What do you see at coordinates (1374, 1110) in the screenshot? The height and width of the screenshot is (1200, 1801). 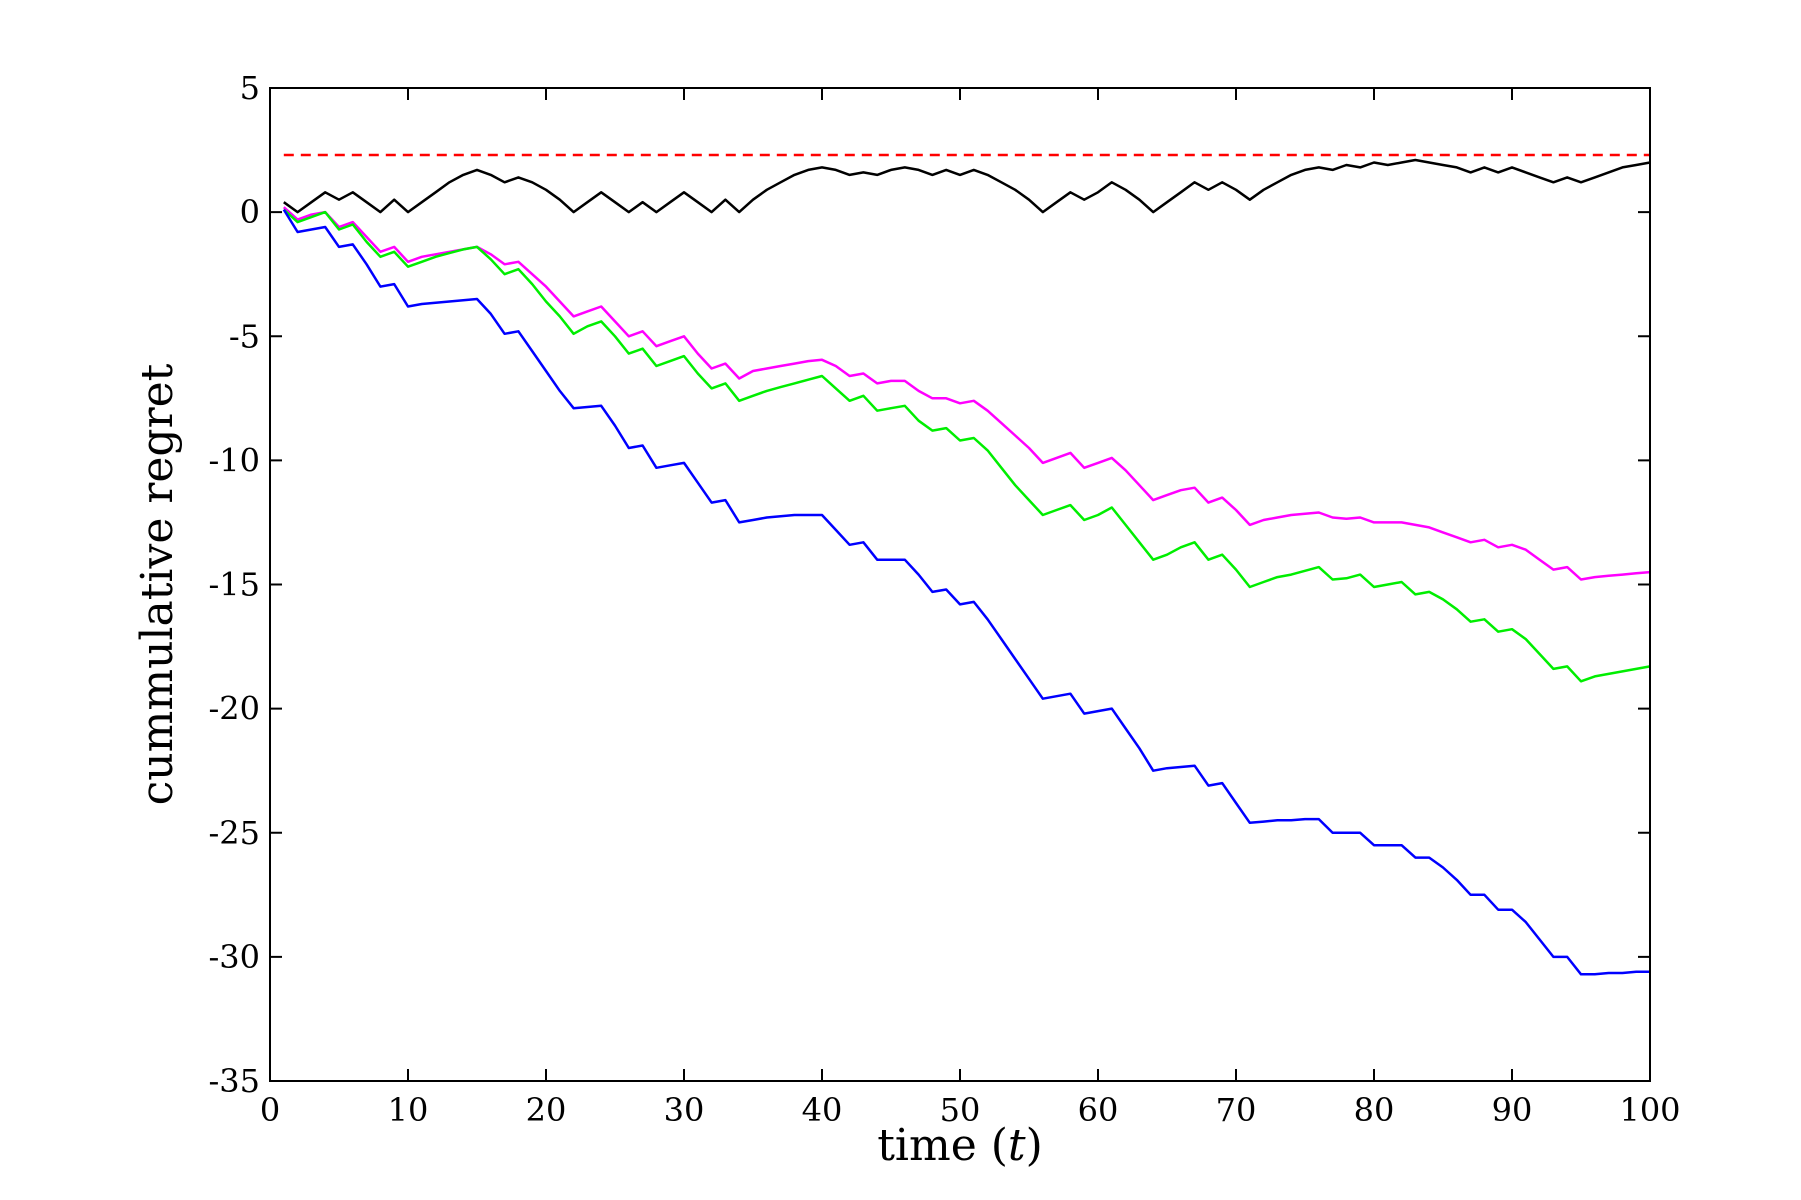 I see `x-tick-label: 80` at bounding box center [1374, 1110].